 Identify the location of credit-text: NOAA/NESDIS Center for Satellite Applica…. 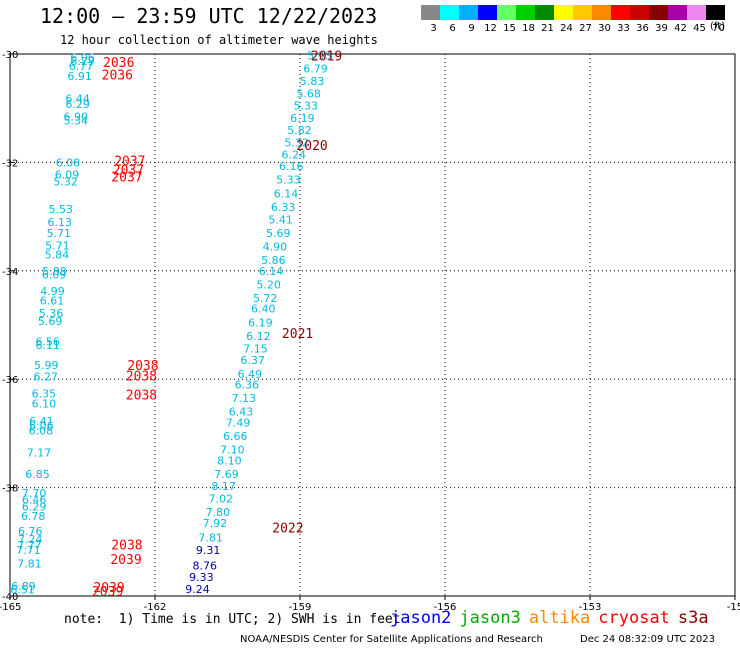
(391, 639).